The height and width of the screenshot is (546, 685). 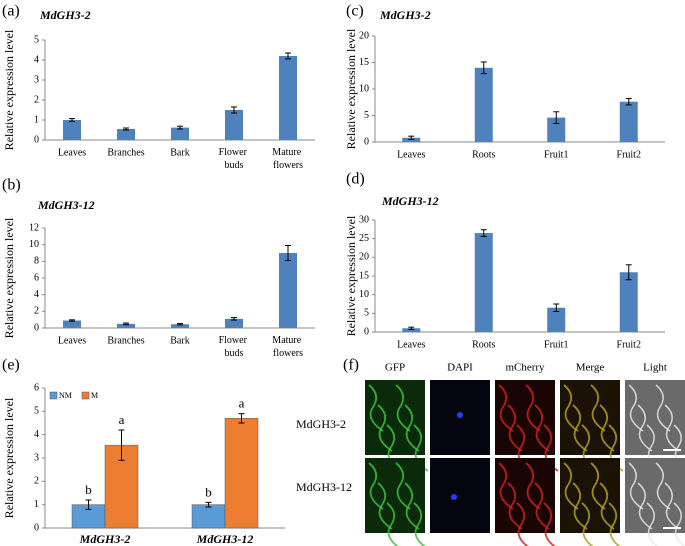 What do you see at coordinates (590, 368) in the screenshot?
I see `column-header: Merge` at bounding box center [590, 368].